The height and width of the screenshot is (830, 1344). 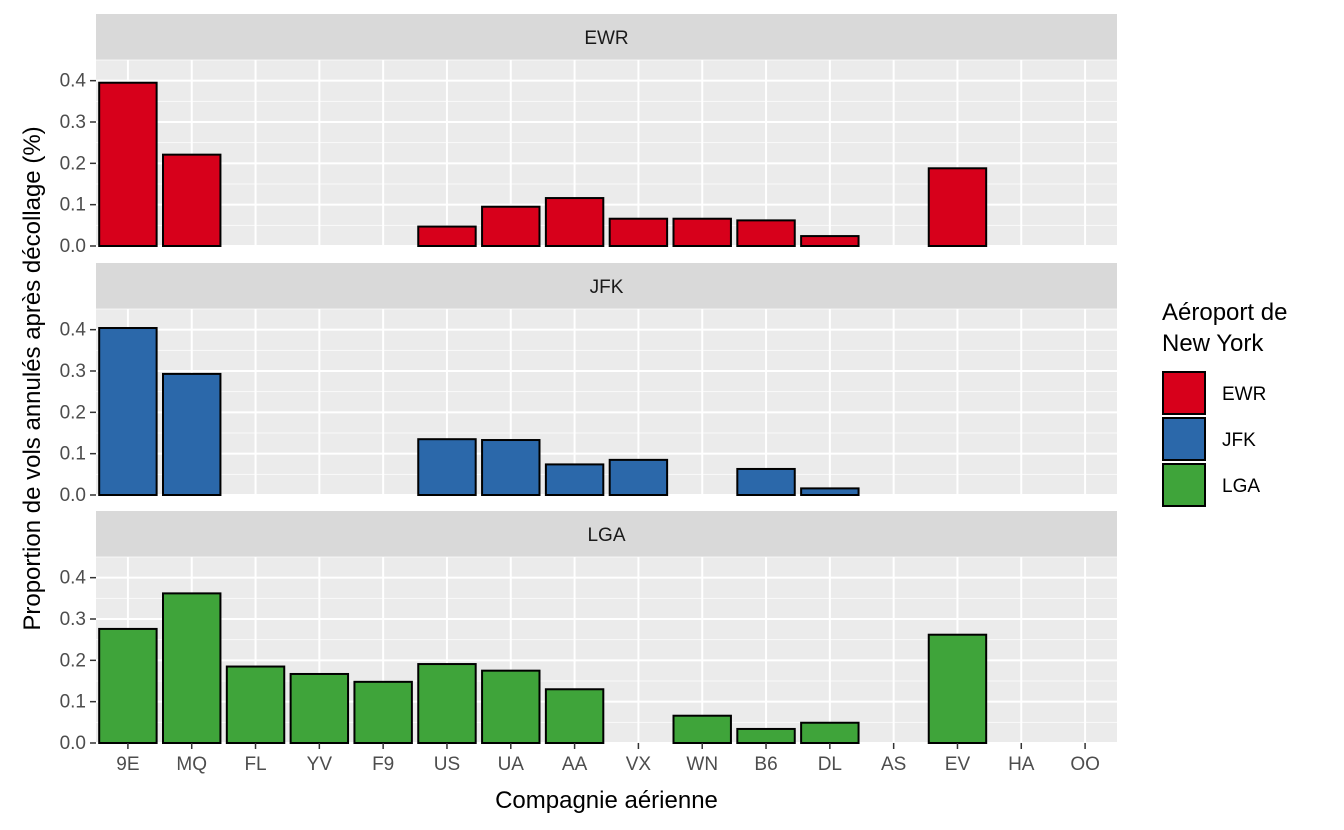 What do you see at coordinates (447, 236) in the screenshot?
I see `bar-ewr-us` at bounding box center [447, 236].